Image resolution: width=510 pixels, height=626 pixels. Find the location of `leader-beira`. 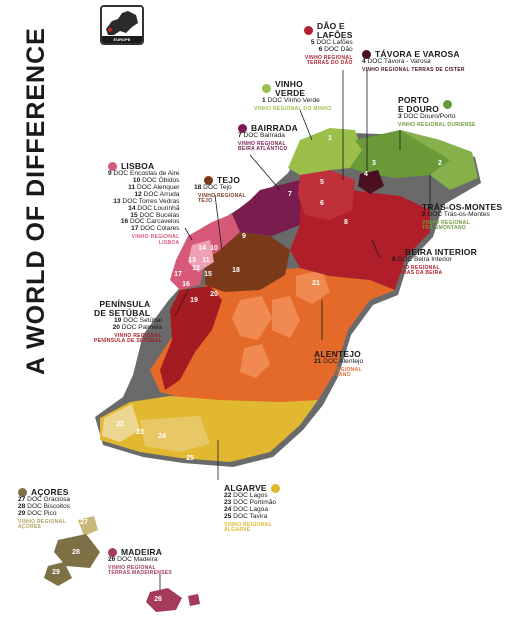

leader-beira is located at coordinates (376, 249).